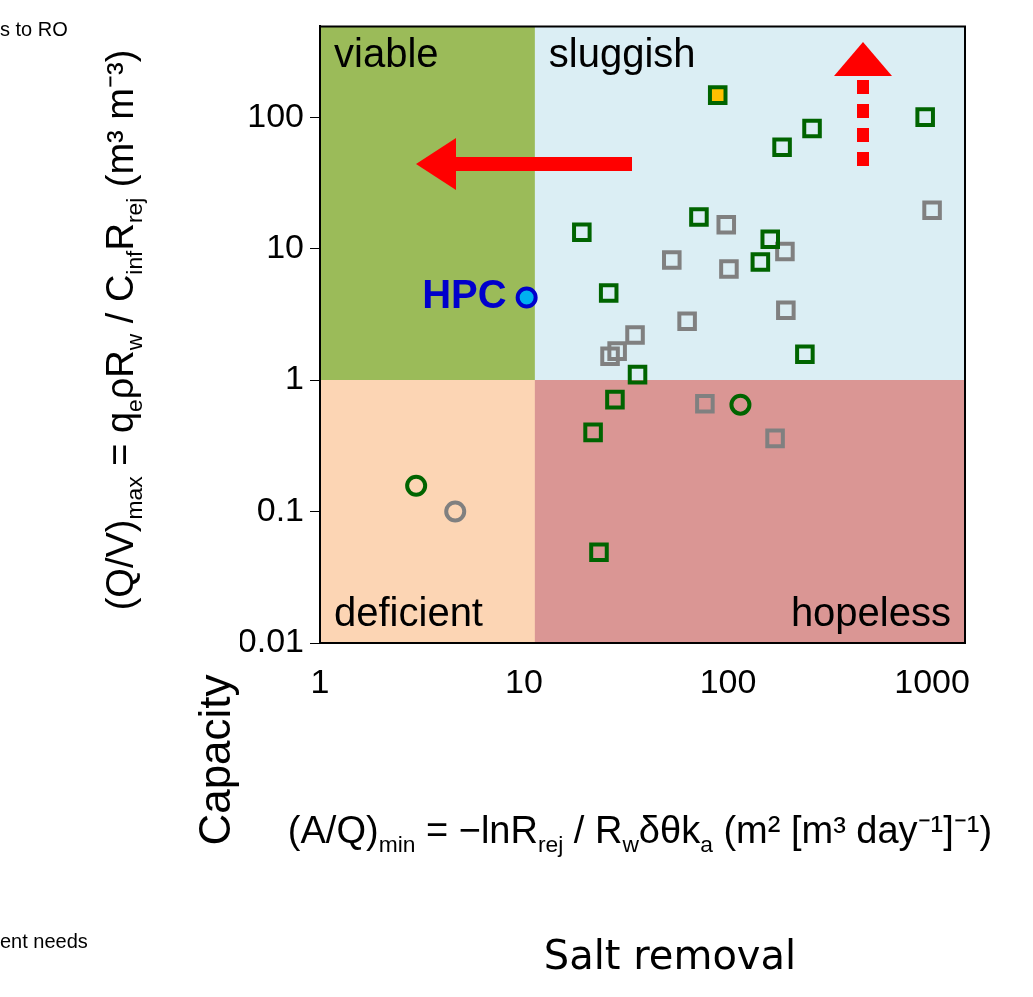 This screenshot has width=1033, height=997. What do you see at coordinates (408, 612) in the screenshot?
I see `band-label: deficient` at bounding box center [408, 612].